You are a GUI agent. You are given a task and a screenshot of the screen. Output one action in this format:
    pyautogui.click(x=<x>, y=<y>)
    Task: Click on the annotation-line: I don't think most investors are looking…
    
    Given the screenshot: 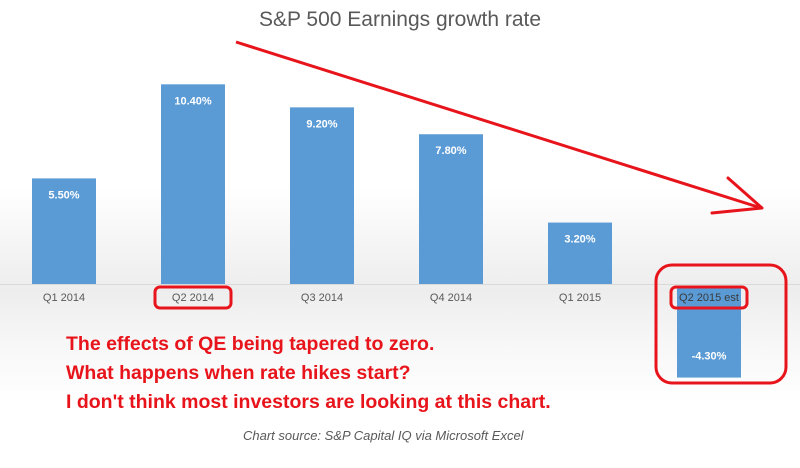 What is the action you would take?
    pyautogui.click(x=308, y=402)
    